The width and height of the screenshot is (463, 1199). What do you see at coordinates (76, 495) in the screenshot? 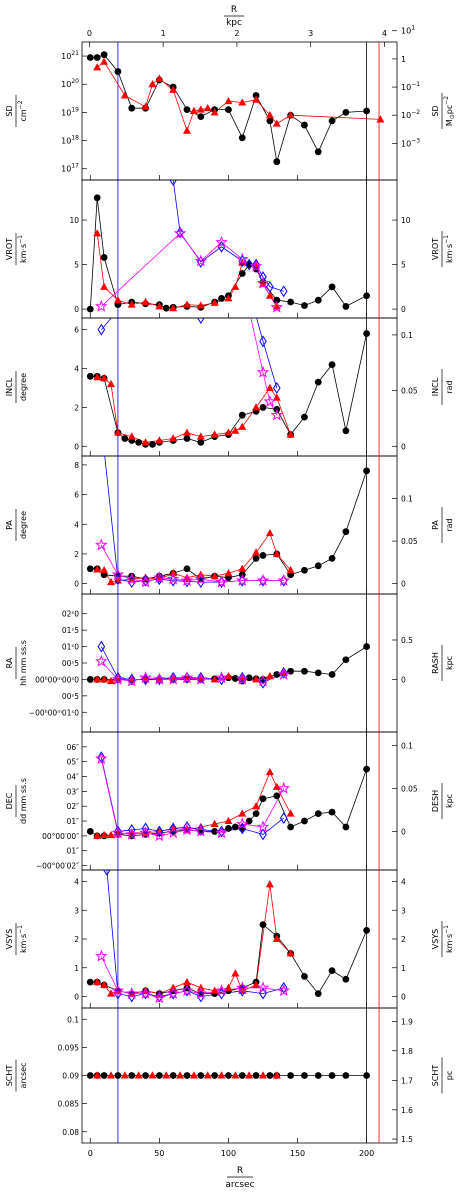
I see `left-tick-label: 6` at bounding box center [76, 495].